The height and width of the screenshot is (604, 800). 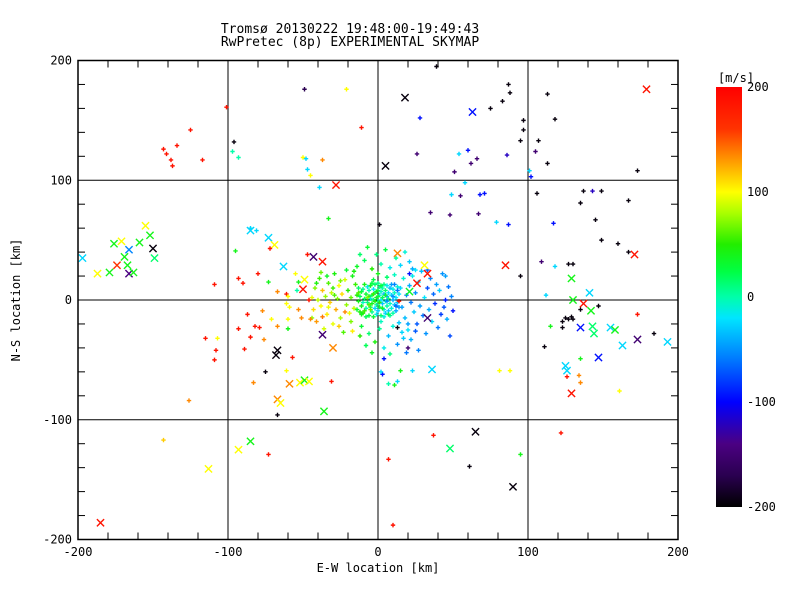 I want to click on chart-subtitle: RwPretec (8p) EXPERIMENTAL SKYMAP, so click(x=350, y=42).